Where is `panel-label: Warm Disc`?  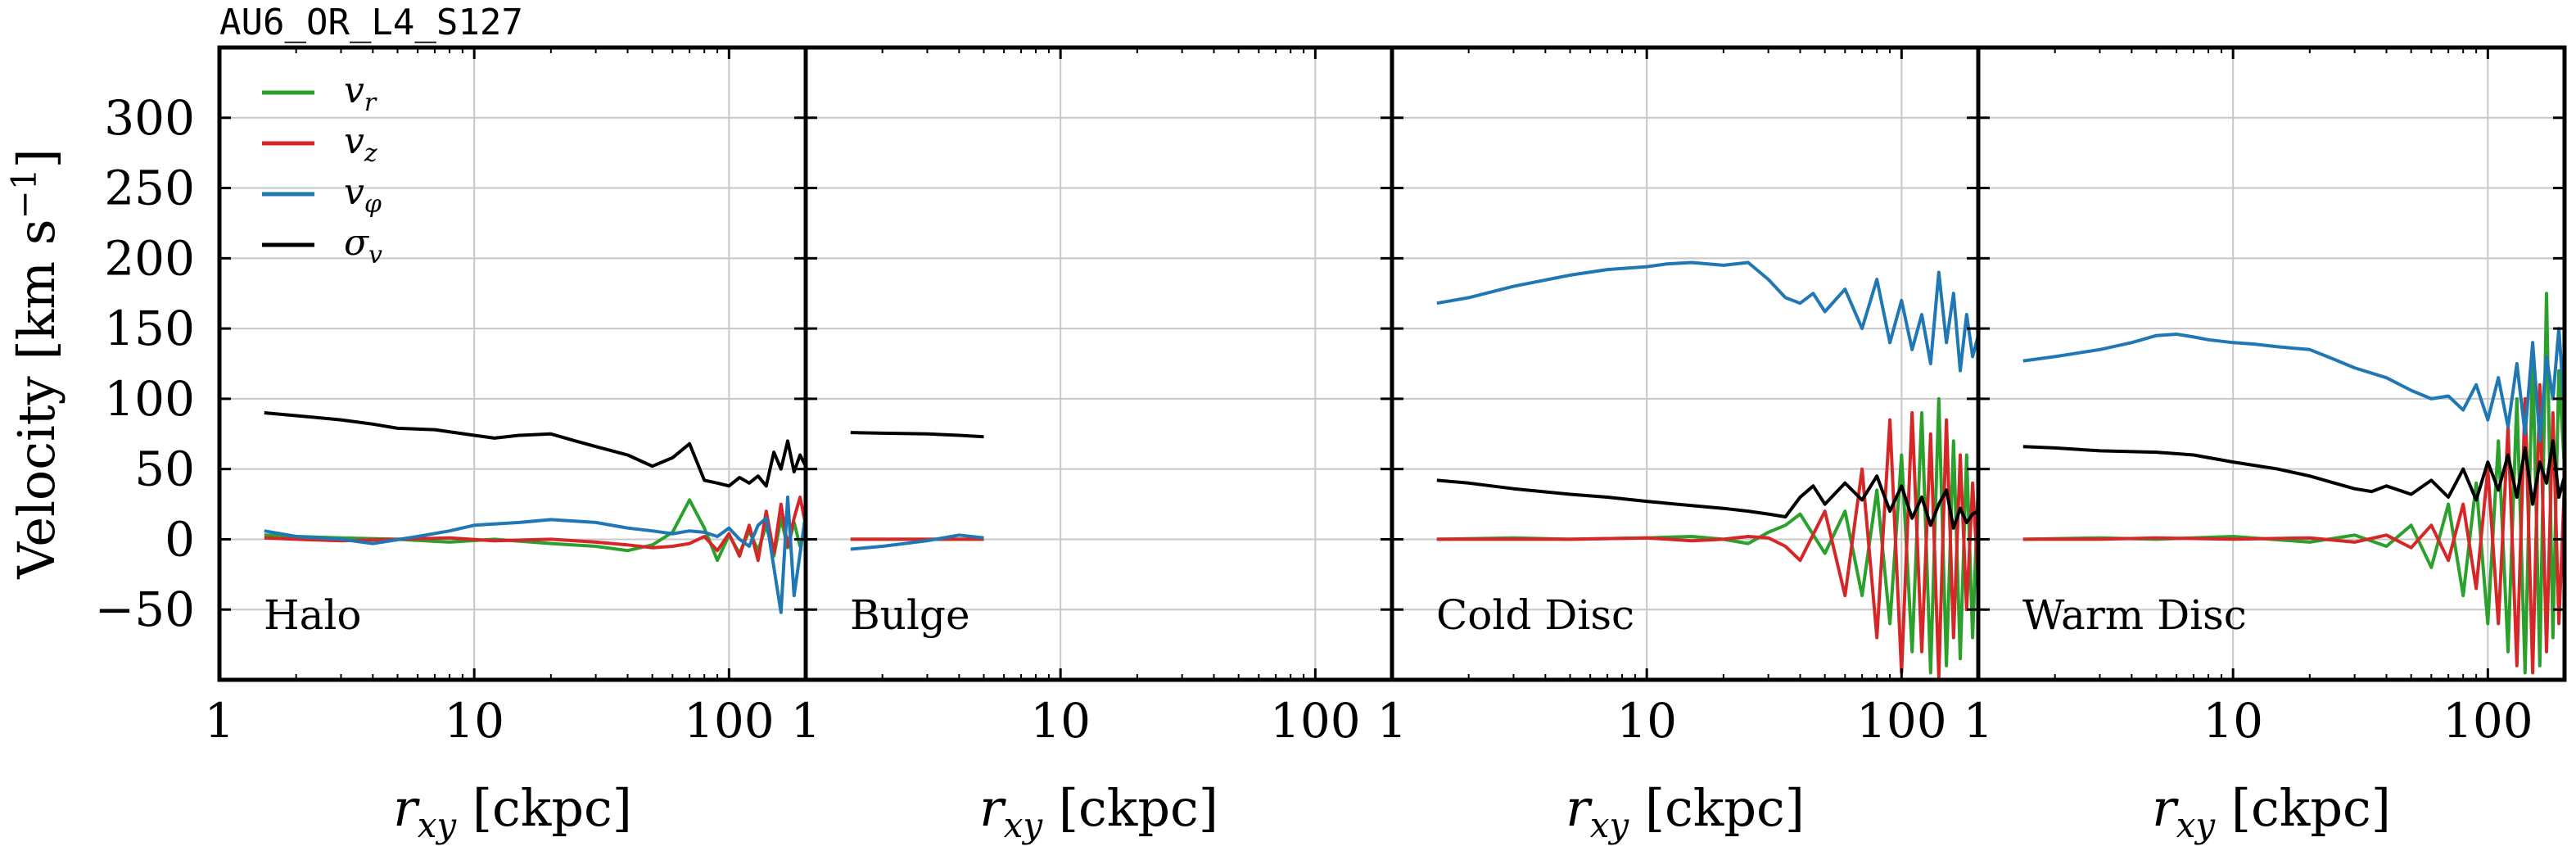
panel-label: Warm Disc is located at coordinates (2134, 615).